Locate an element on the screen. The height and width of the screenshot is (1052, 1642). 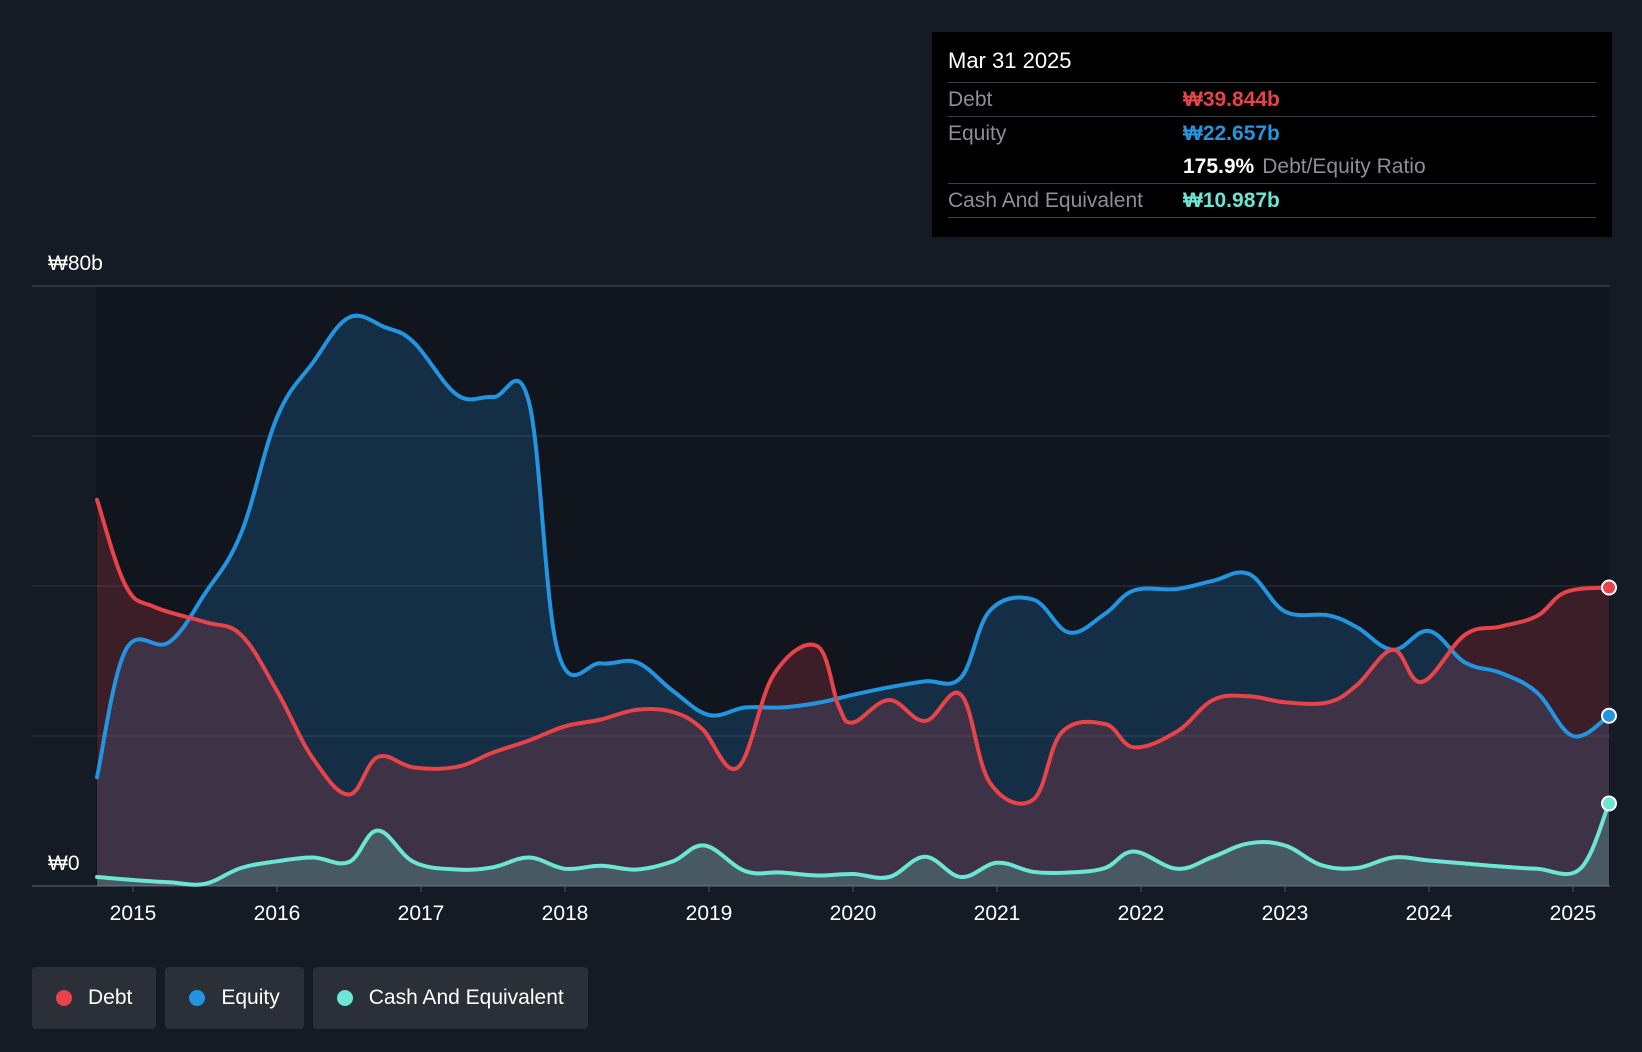
tooltip-ratio-row: 175.9% Debt/Equity Ratio is located at coordinates (1272, 167).